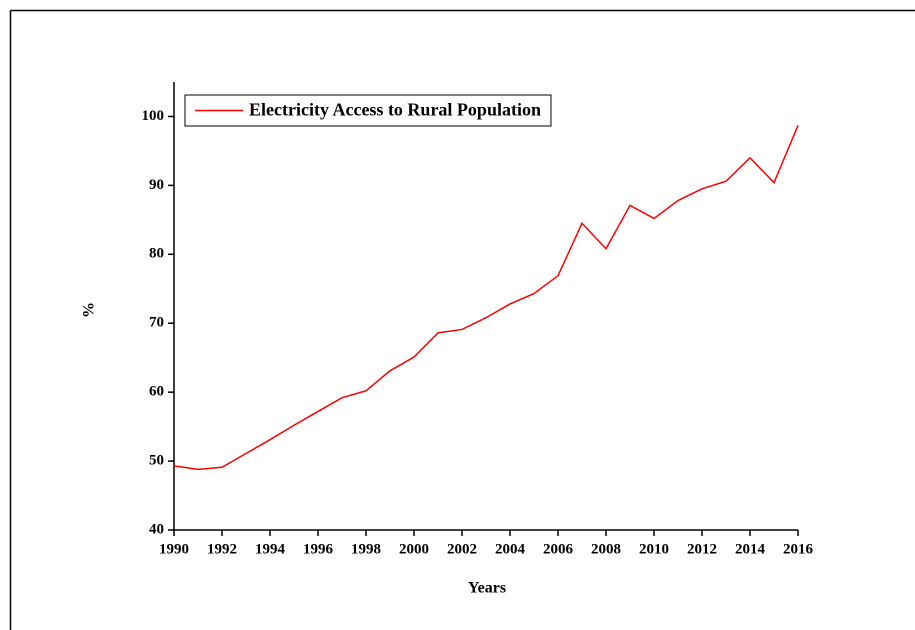  What do you see at coordinates (606, 549) in the screenshot?
I see `x-tick-label: 2008` at bounding box center [606, 549].